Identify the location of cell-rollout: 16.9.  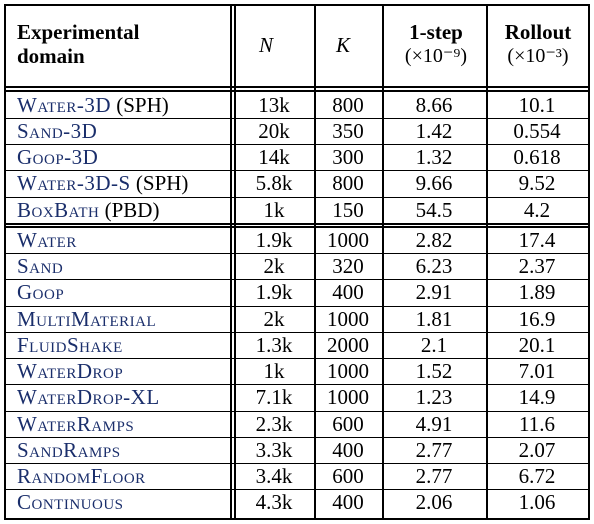
(537, 318).